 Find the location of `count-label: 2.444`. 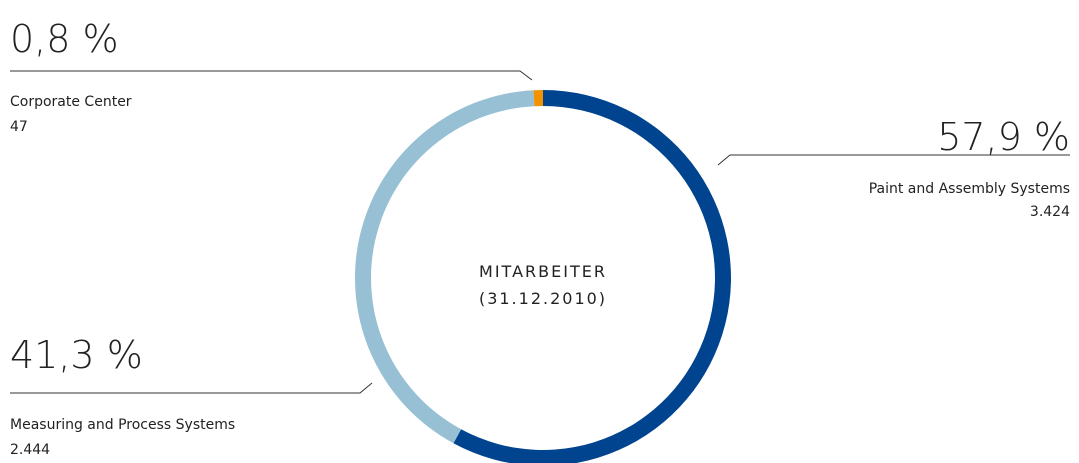

count-label: 2.444 is located at coordinates (30, 450).